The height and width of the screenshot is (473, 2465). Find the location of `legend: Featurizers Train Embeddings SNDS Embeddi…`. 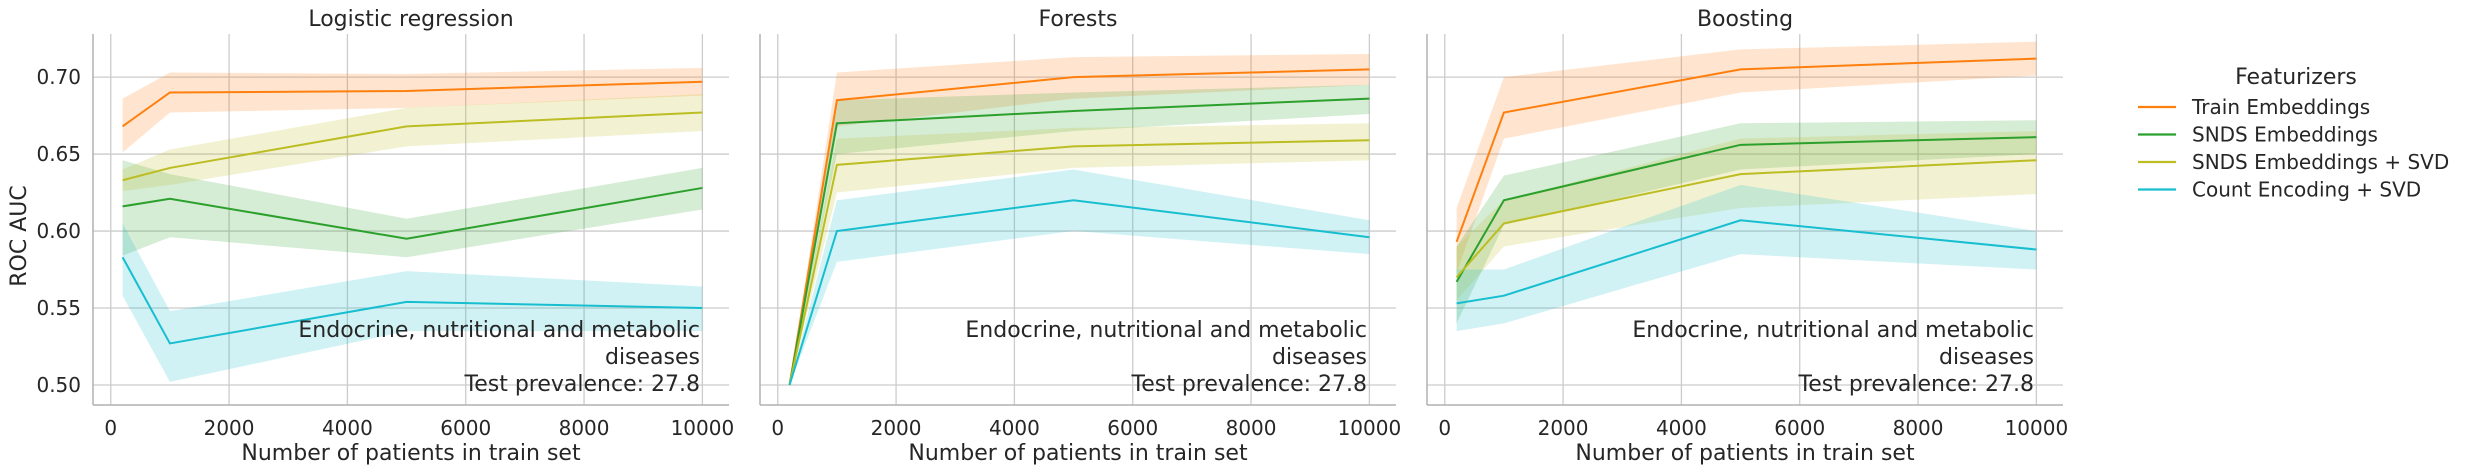

legend: Featurizers Train Embeddings SNDS Embeddi… is located at coordinates (2293, 133).